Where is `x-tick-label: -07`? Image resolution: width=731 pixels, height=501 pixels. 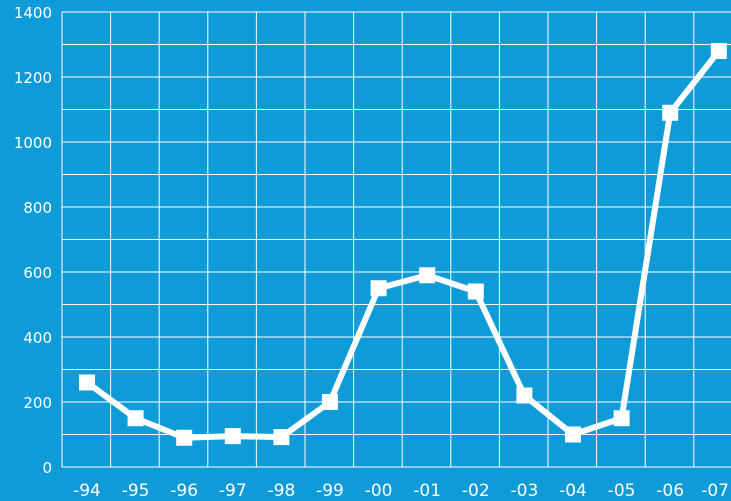 x-tick-label: -07 is located at coordinates (715, 491).